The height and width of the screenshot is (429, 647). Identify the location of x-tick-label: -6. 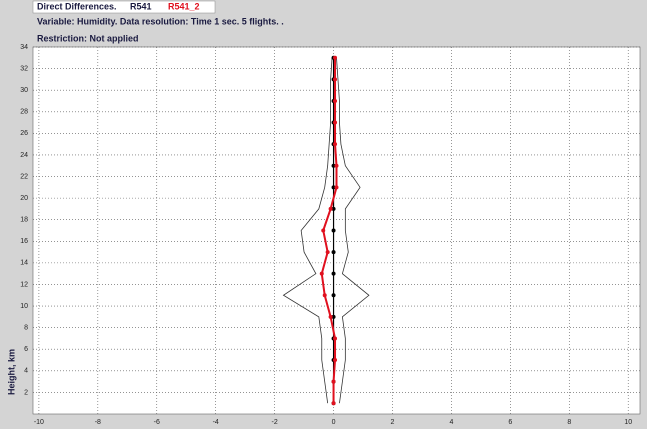
(157, 422).